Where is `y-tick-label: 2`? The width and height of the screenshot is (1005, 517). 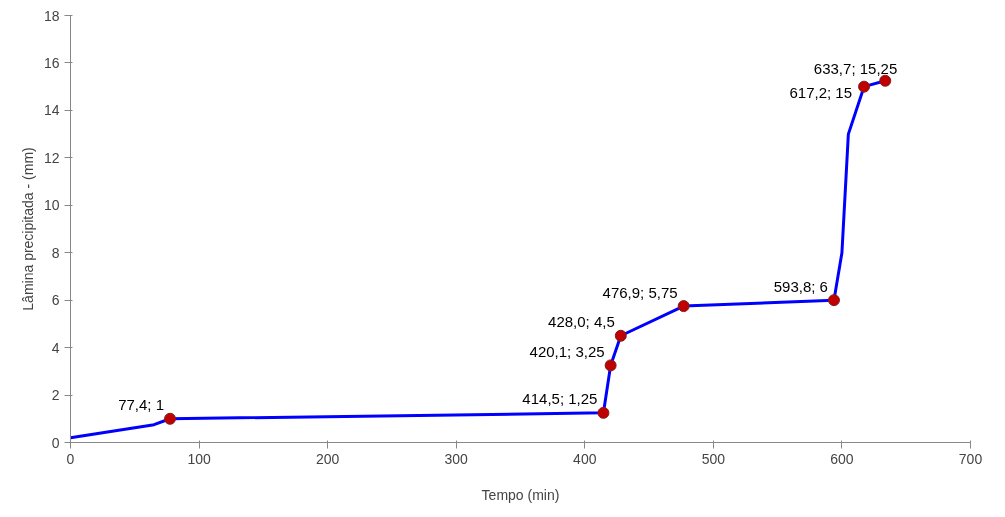
y-tick-label: 2 is located at coordinates (55, 395).